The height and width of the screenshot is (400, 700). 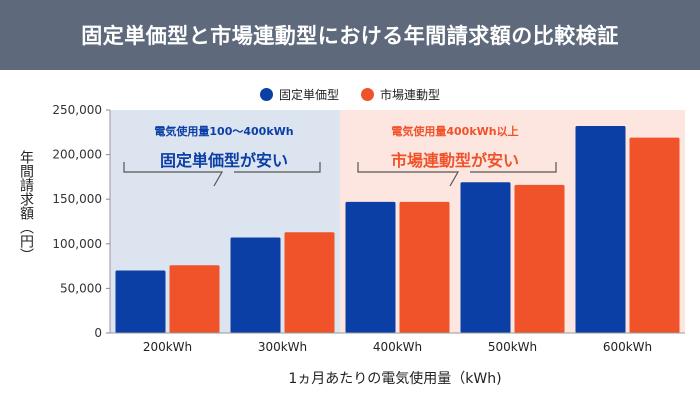 What do you see at coordinates (367, 94) in the screenshot?
I see `legend-dot-market` at bounding box center [367, 94].